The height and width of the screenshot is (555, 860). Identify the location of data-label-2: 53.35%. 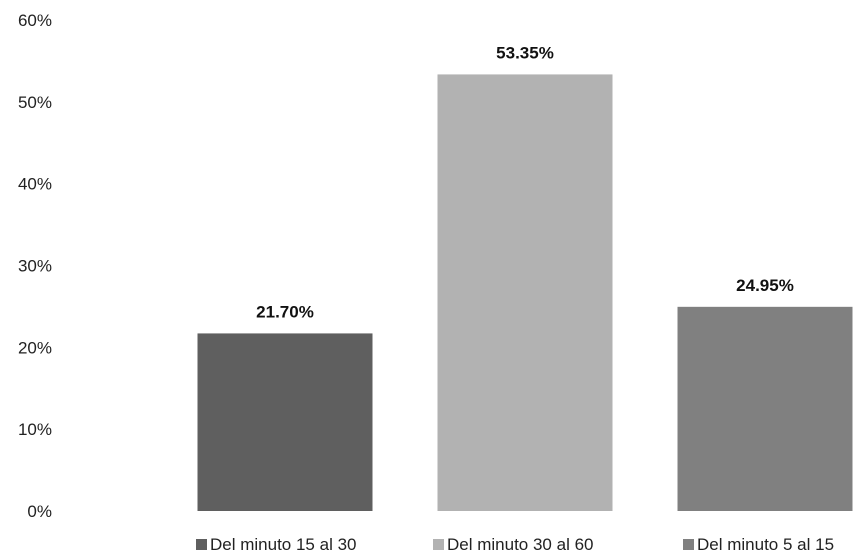
(525, 52).